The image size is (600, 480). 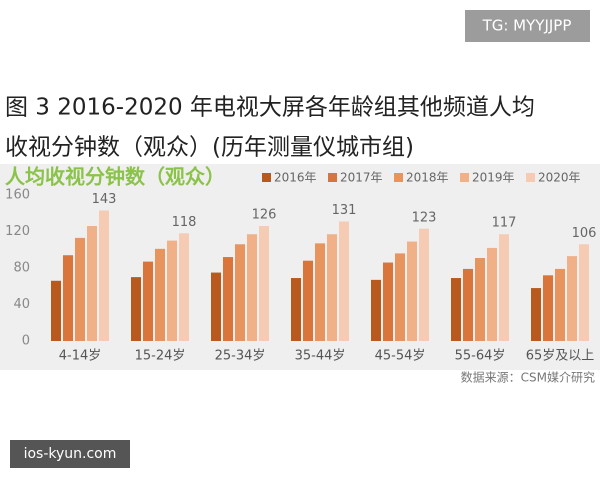 What do you see at coordinates (240, 356) in the screenshot?
I see `x-tick-label: 25-34岁` at bounding box center [240, 356].